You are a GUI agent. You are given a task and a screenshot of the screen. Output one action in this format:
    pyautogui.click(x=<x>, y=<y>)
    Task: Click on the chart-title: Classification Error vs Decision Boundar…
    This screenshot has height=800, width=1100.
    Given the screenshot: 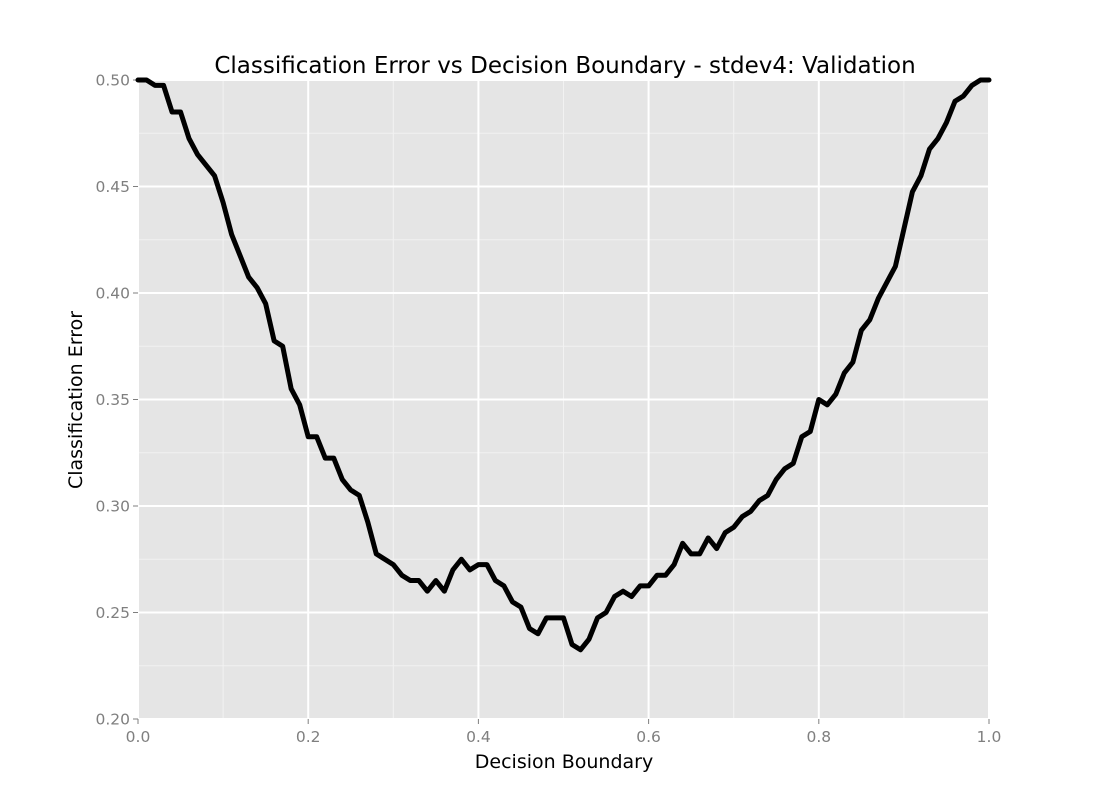 What is the action you would take?
    pyautogui.click(x=564, y=66)
    